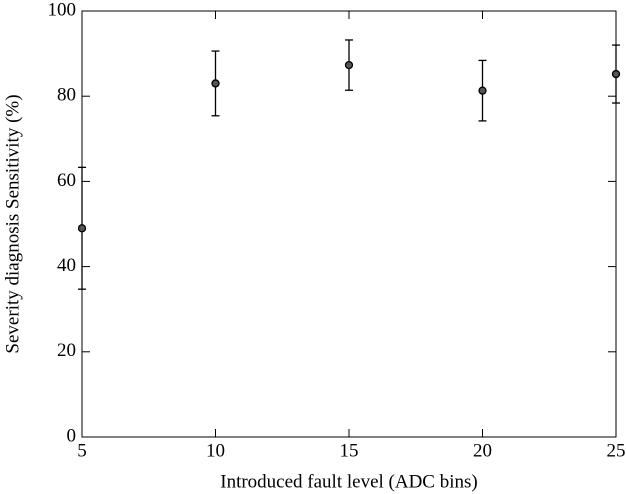 This screenshot has width=626, height=494. I want to click on x-tick-label: 5, so click(82, 450).